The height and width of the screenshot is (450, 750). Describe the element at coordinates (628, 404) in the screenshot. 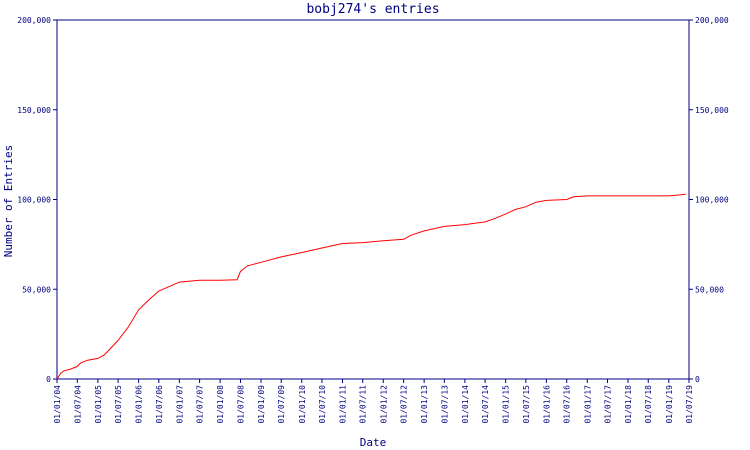

I see `x-tick-label: 01/01/18` at that location.